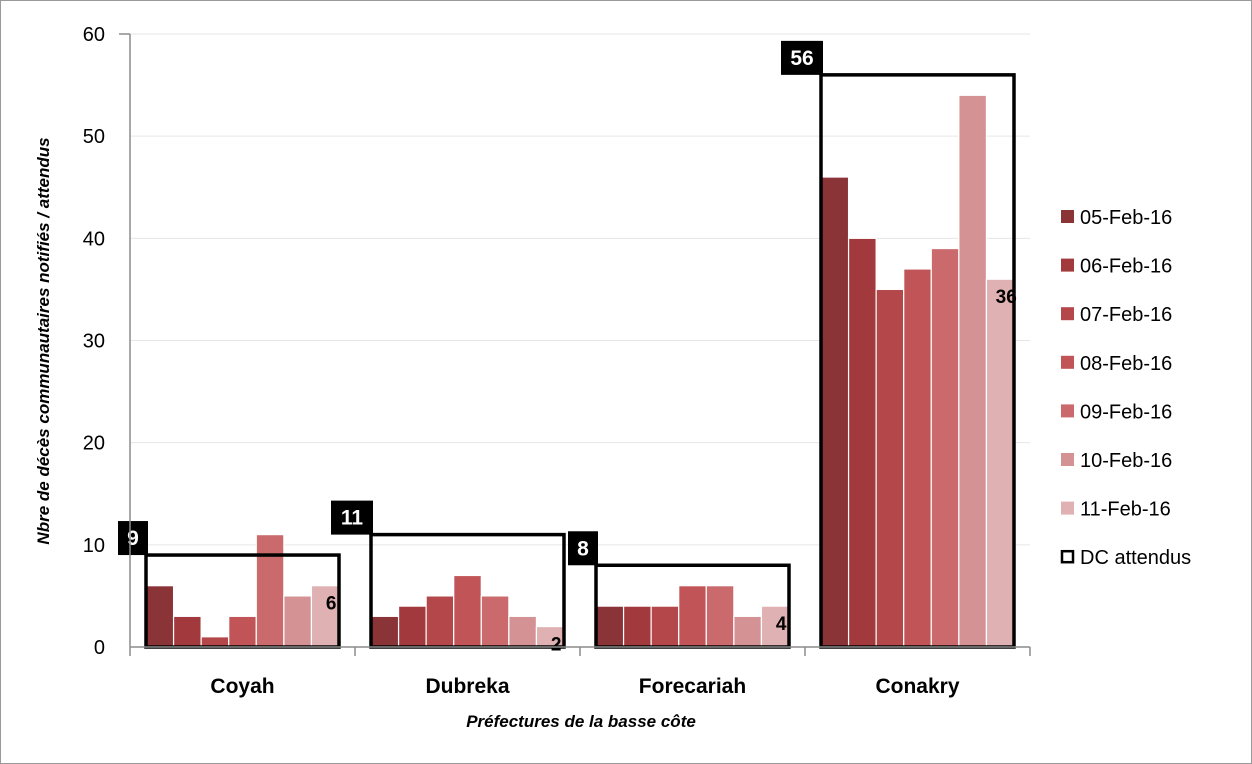 Image resolution: width=1252 pixels, height=764 pixels. What do you see at coordinates (94, 444) in the screenshot?
I see `y-tick-label: 20` at bounding box center [94, 444].